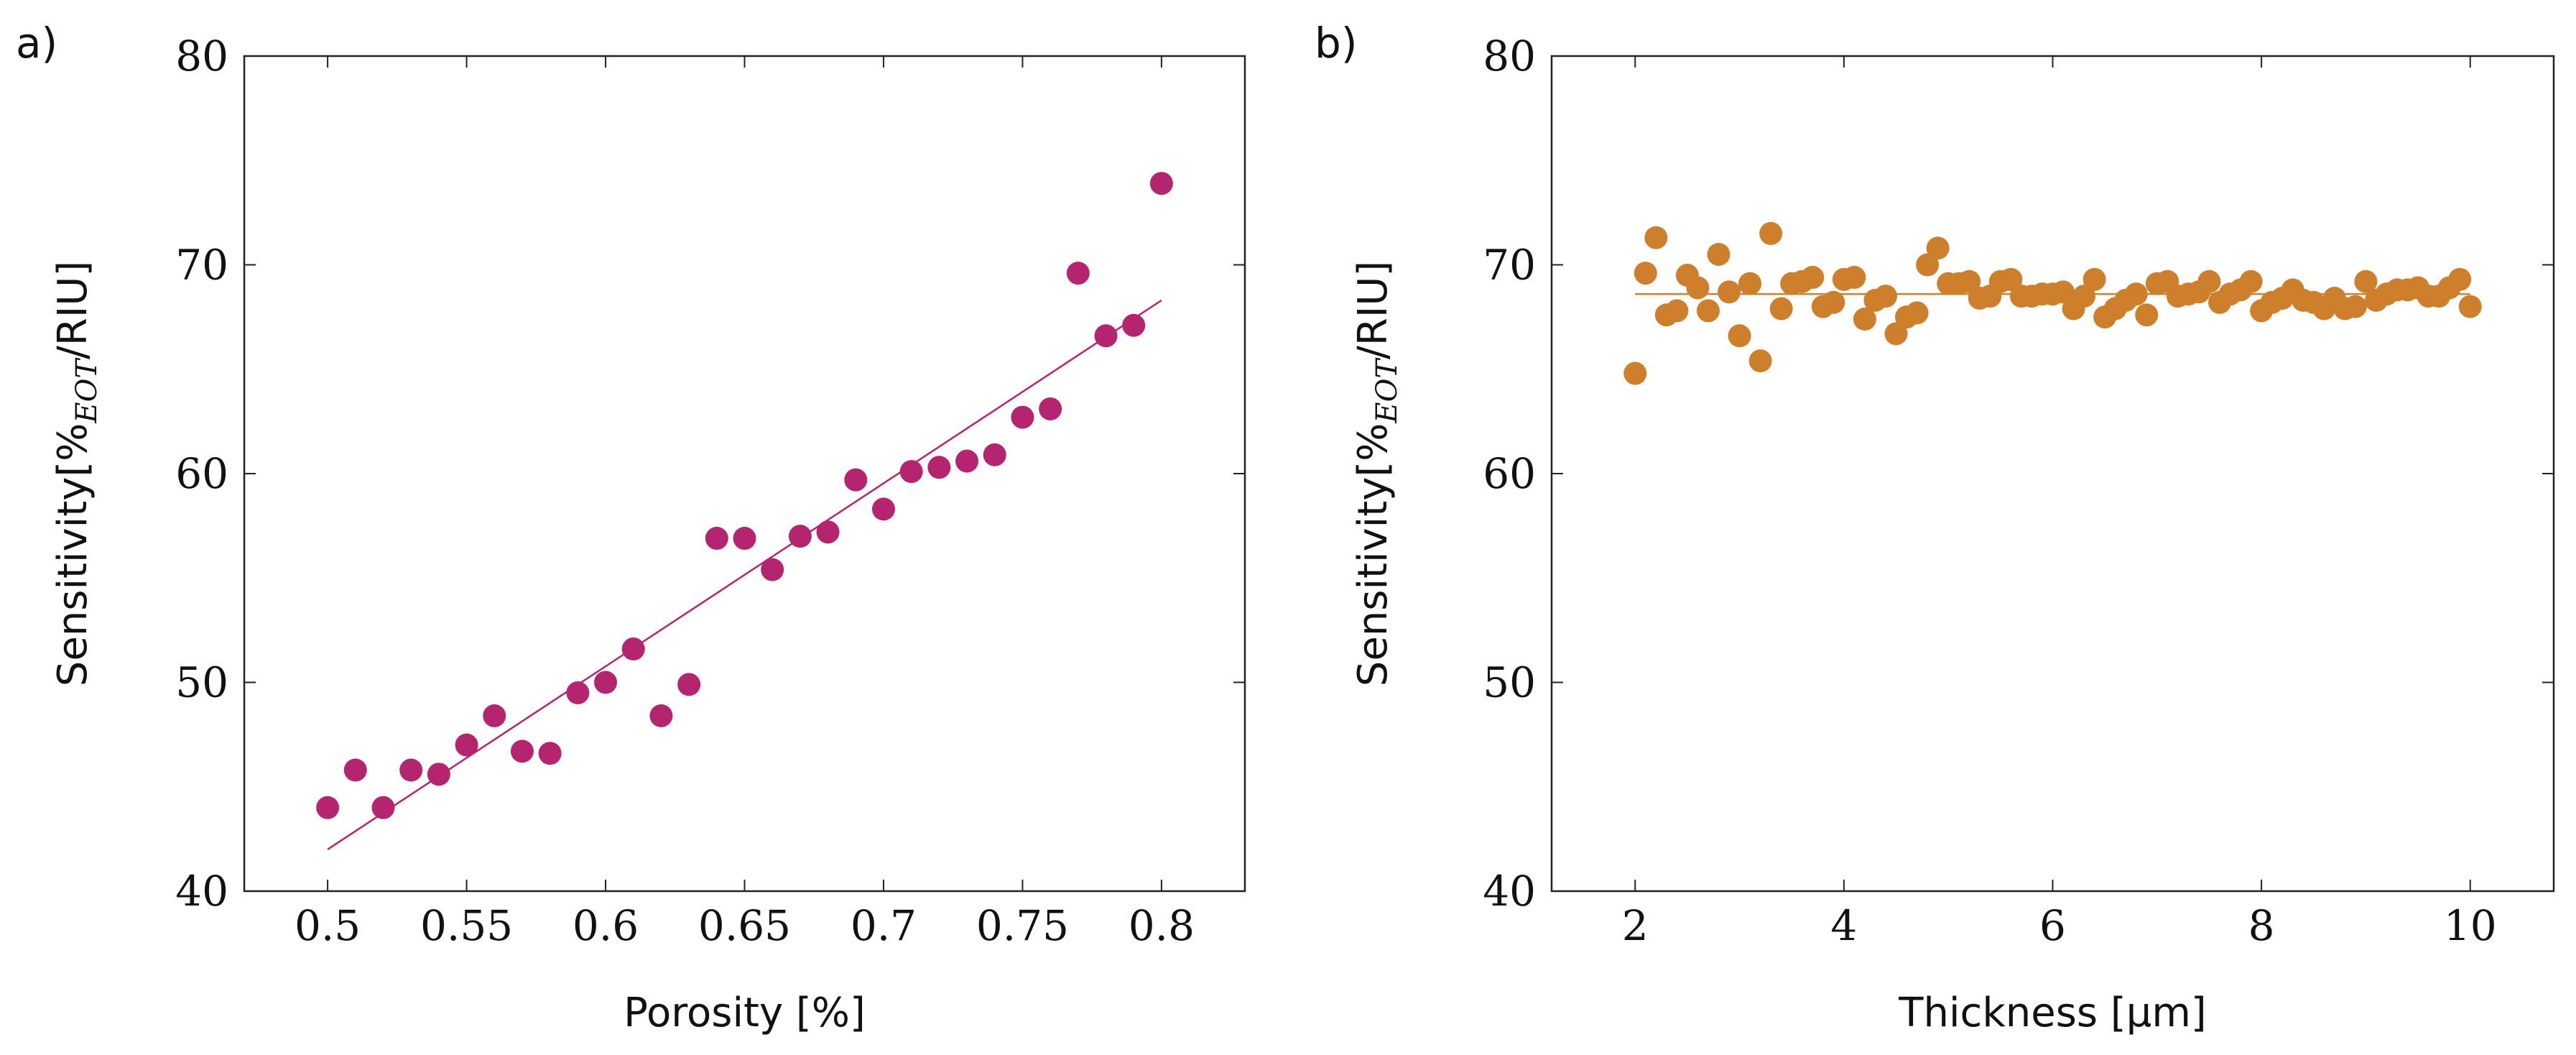 This screenshot has width=2576, height=1055. What do you see at coordinates (466, 925) in the screenshot?
I see `x-tick-label: 0.55` at bounding box center [466, 925].